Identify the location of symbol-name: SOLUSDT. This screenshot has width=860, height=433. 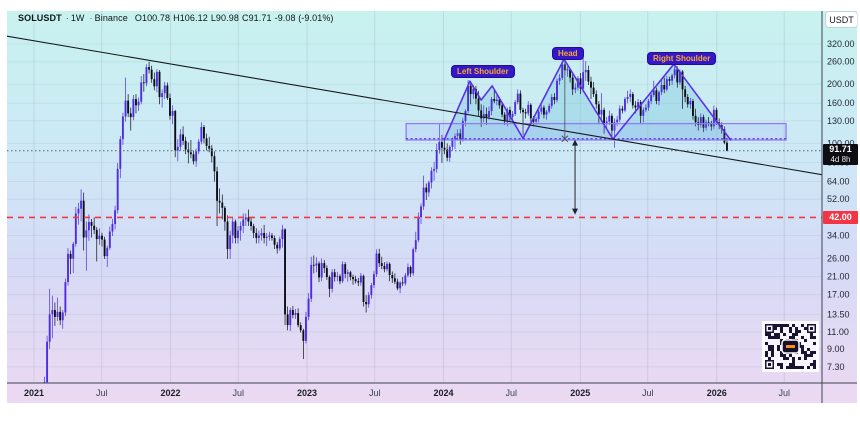
(40, 18).